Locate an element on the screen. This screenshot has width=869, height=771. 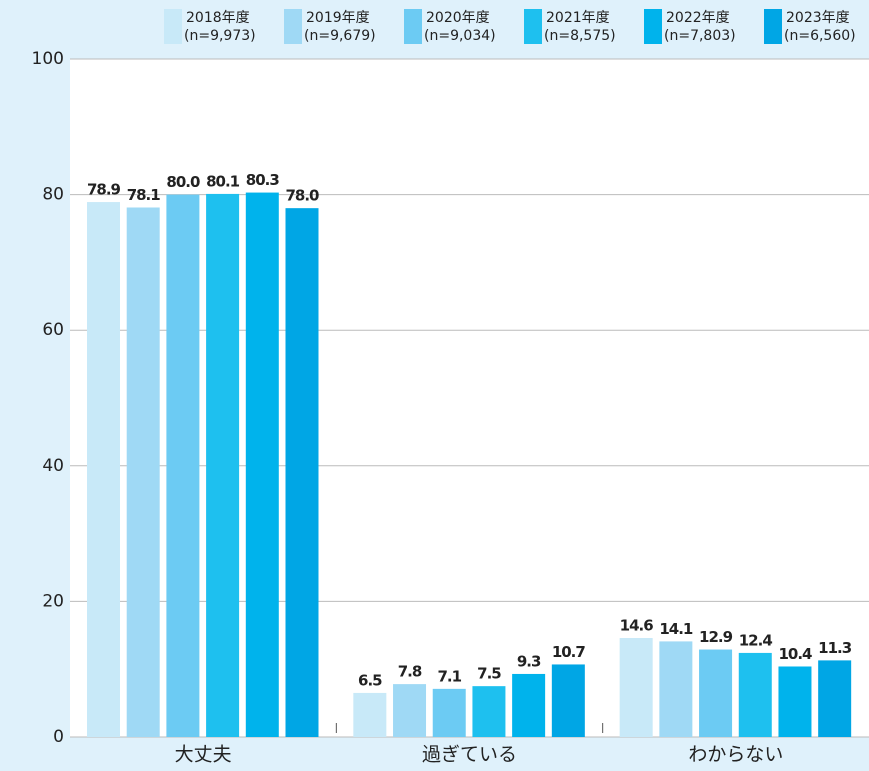
y-tick-label: 40 is located at coordinates (53, 466).